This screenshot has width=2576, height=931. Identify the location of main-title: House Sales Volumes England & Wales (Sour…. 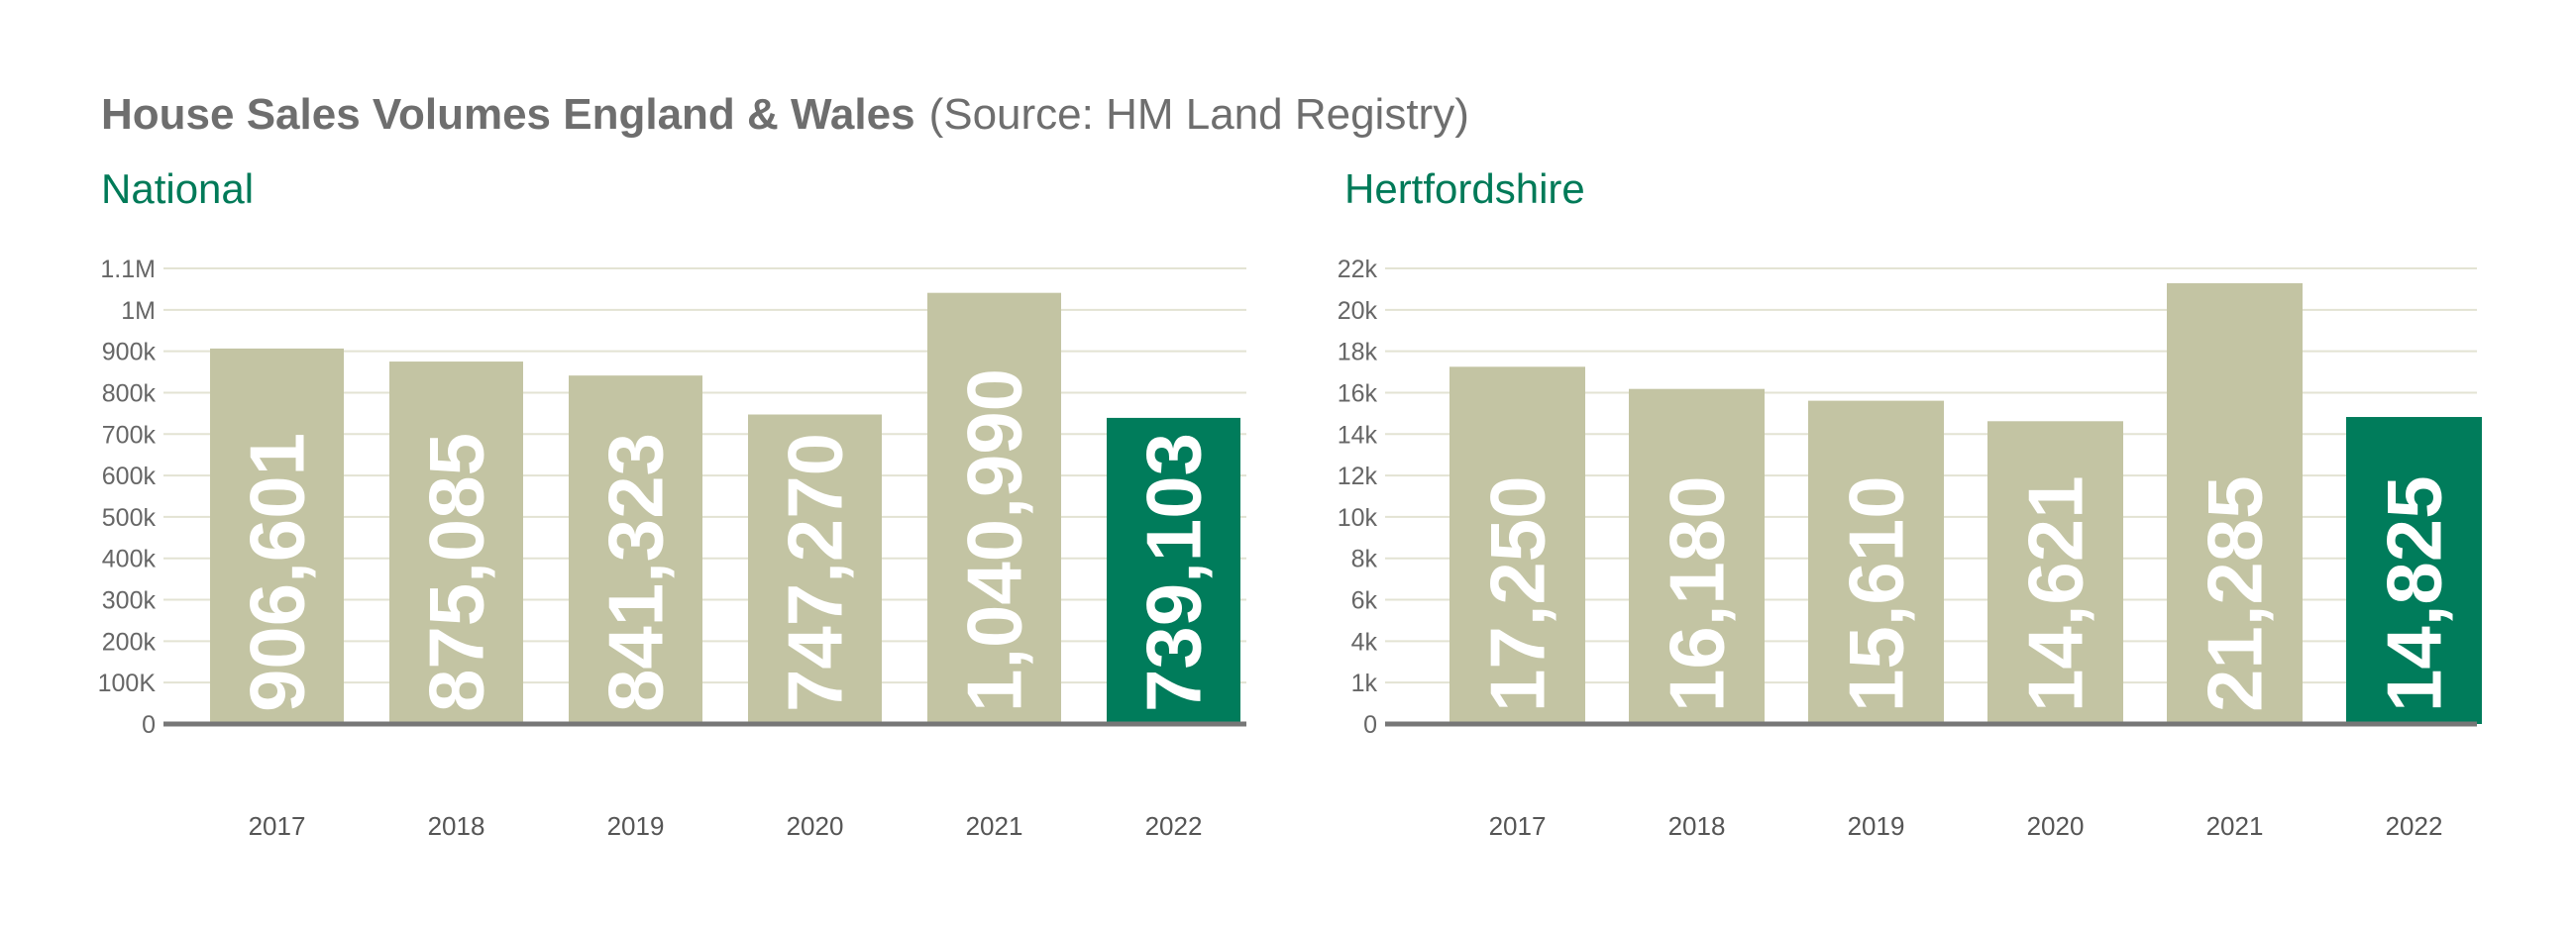
(785, 114).